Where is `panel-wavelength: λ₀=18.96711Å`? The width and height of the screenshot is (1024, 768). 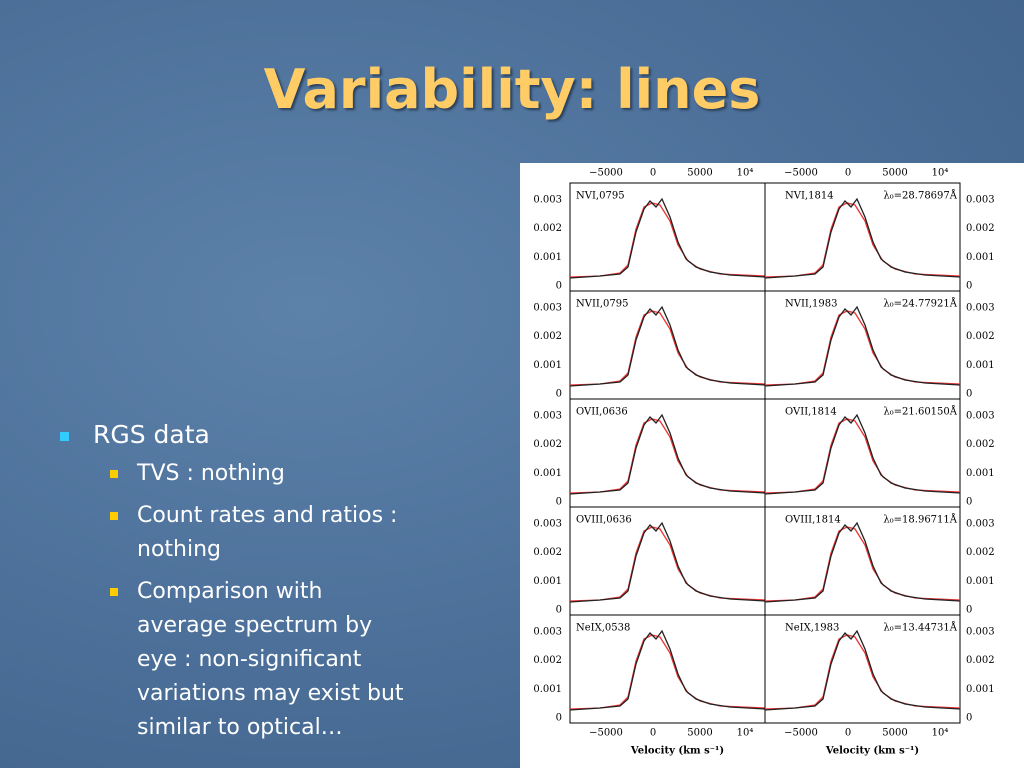
panel-wavelength: λ₀=18.96711Å is located at coordinates (920, 520).